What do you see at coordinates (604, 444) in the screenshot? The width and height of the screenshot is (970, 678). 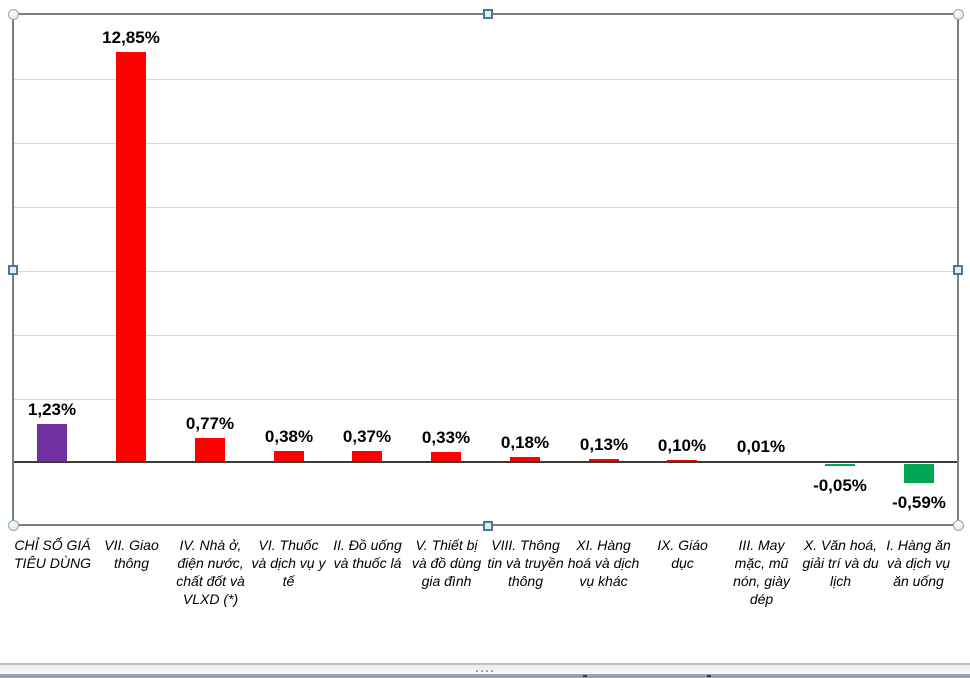 I see `bar-value-label: 0,13%` at bounding box center [604, 444].